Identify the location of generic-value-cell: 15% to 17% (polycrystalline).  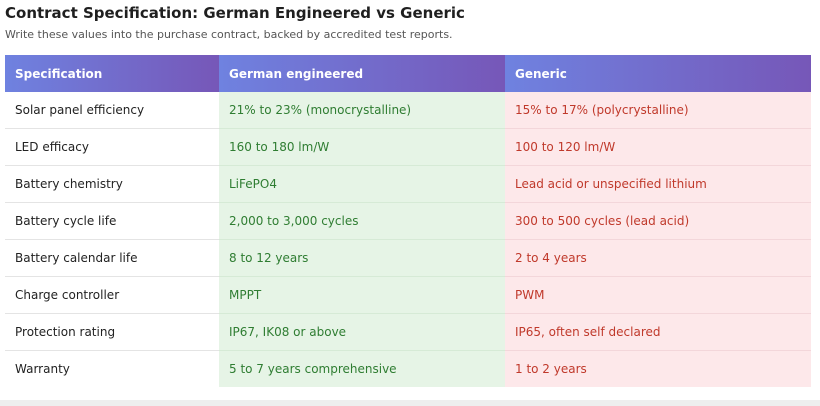
(658, 110).